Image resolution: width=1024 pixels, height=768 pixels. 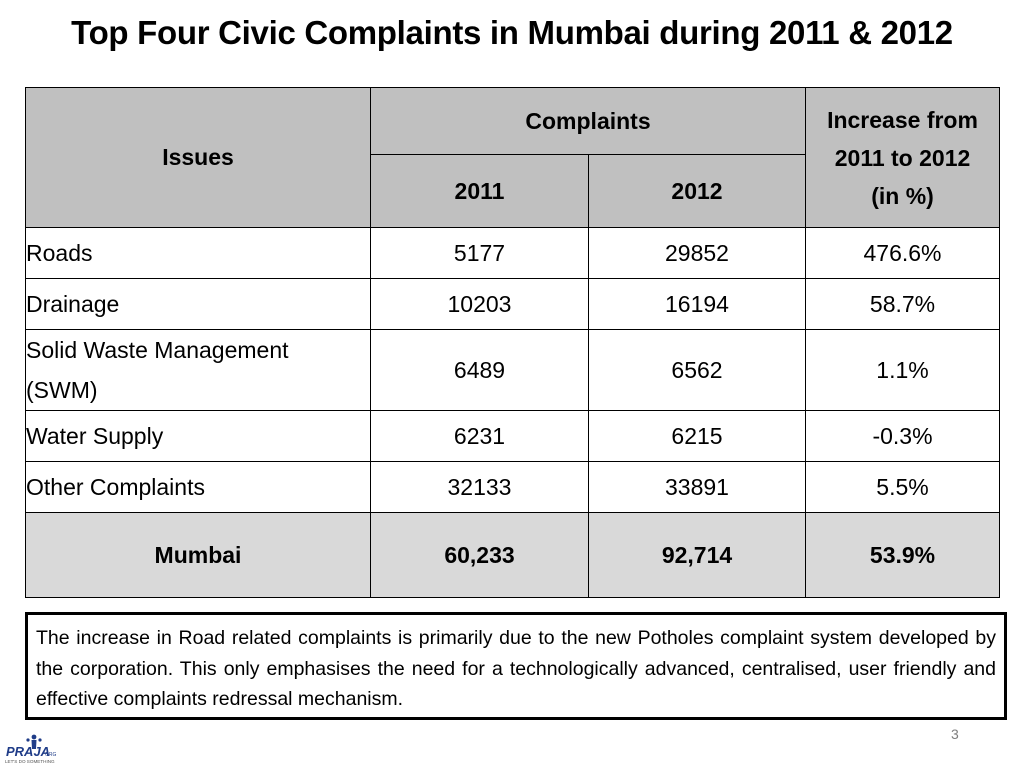 I want to click on issue-line2: (SWM), so click(x=62, y=390).